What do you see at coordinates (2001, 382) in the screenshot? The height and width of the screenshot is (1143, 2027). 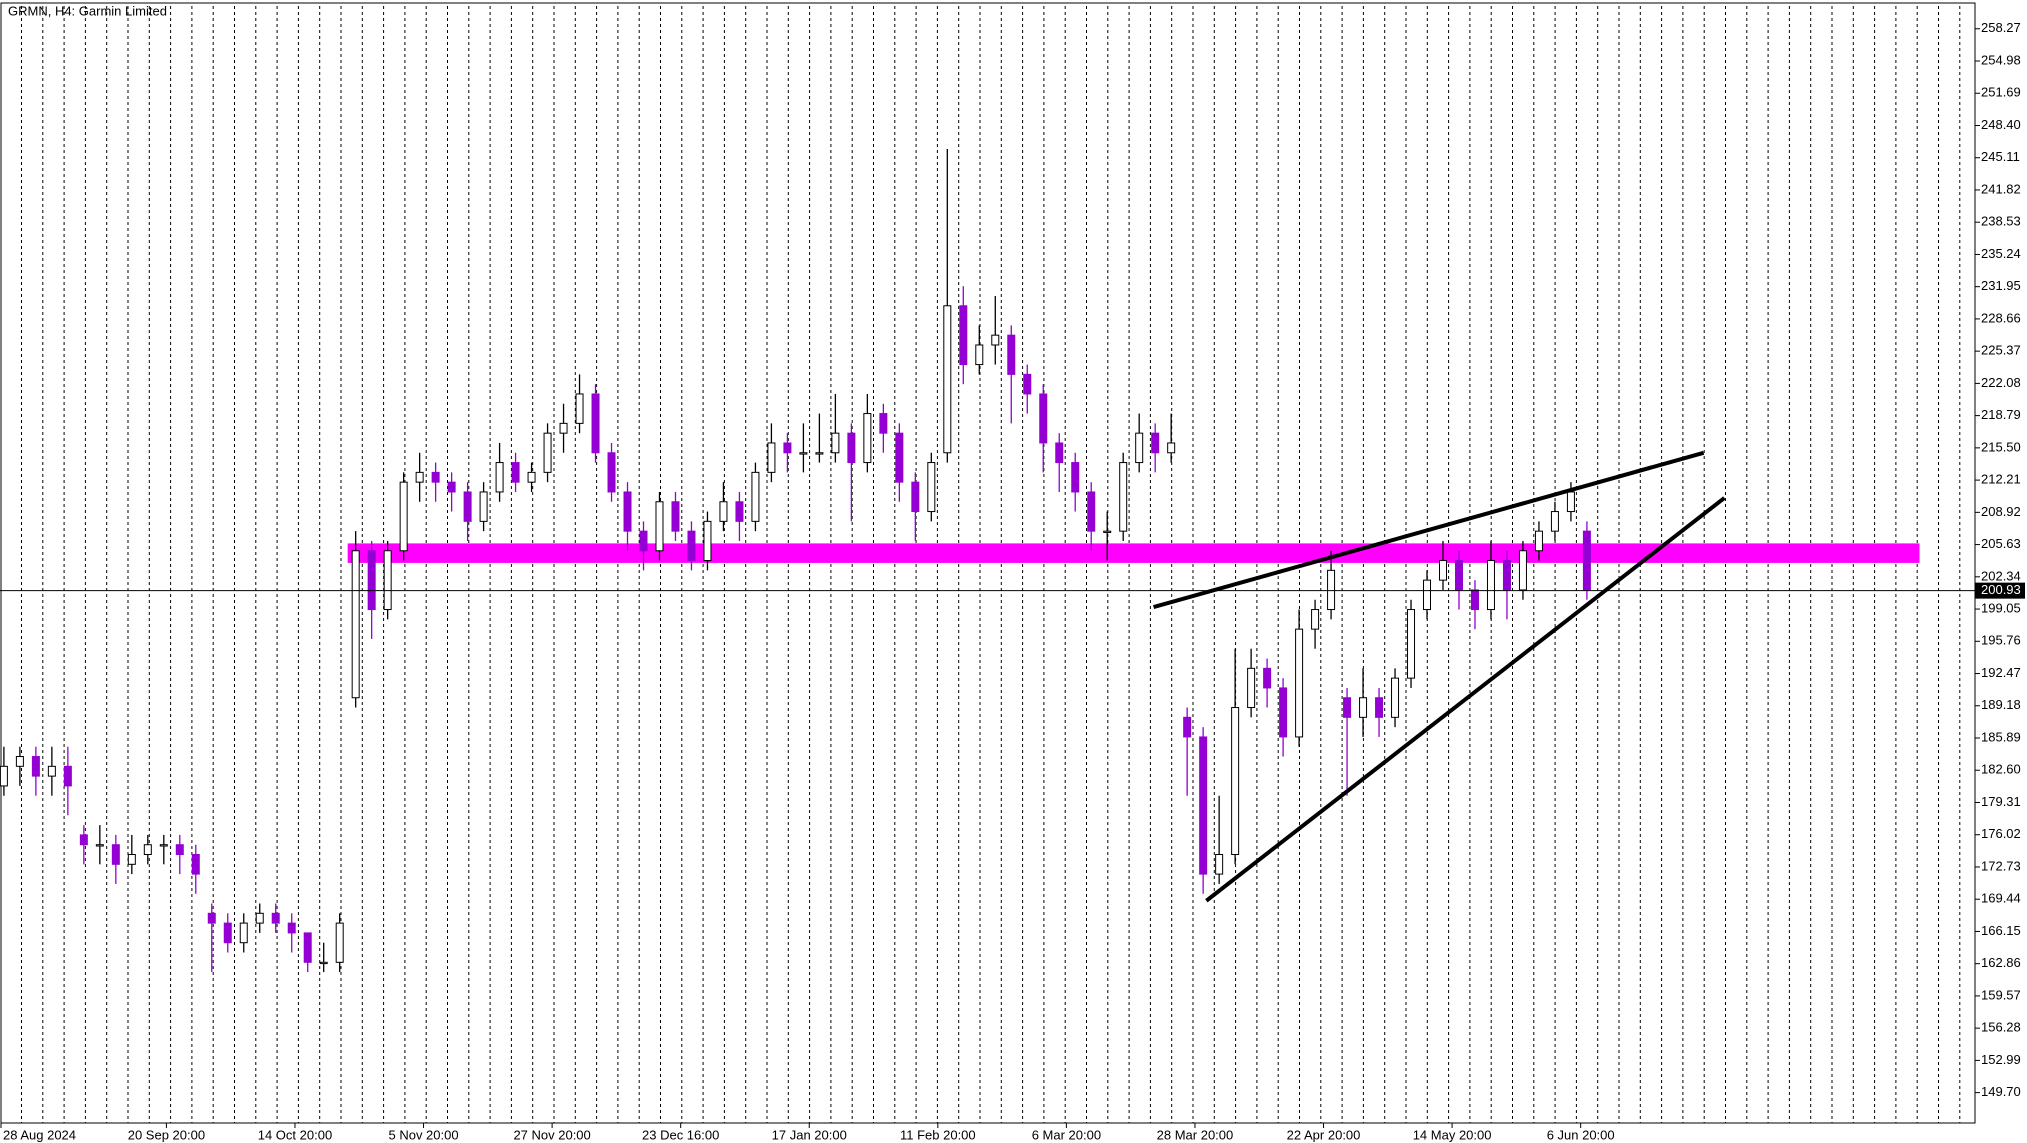 I see `y-tick-label: 222.08` at bounding box center [2001, 382].